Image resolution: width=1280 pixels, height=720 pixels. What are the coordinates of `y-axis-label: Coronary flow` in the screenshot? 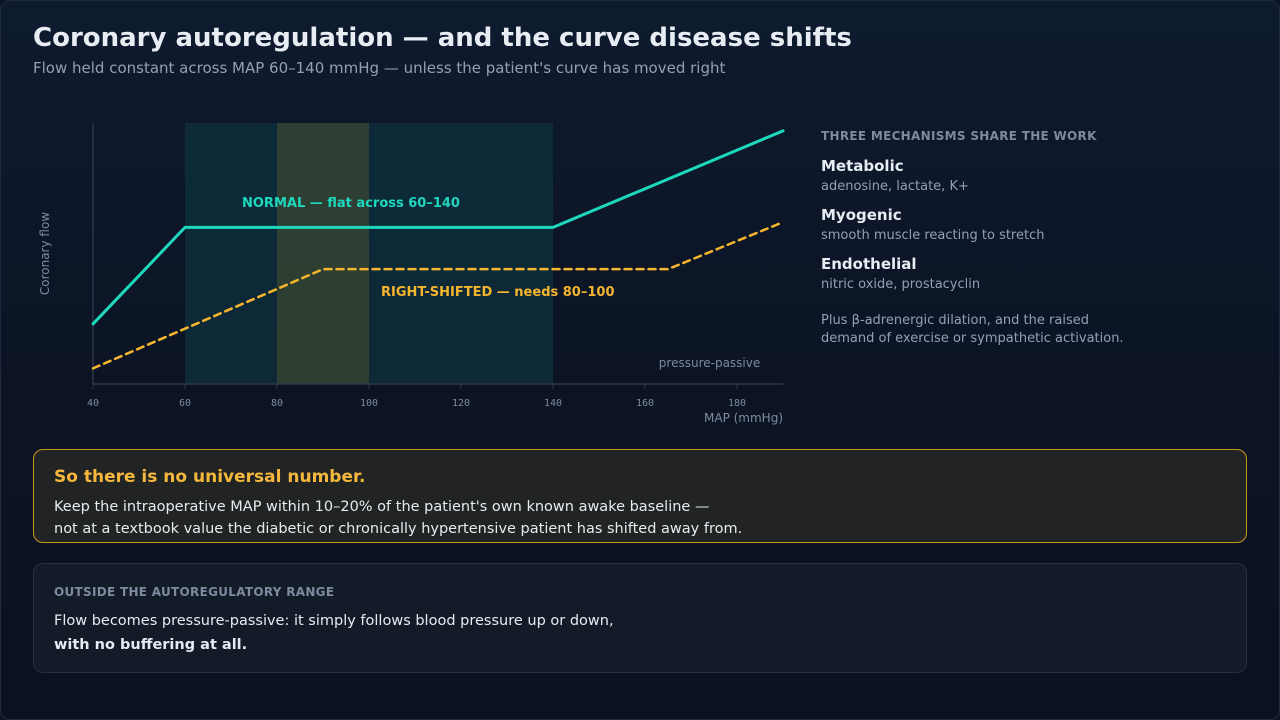 It's located at (45, 253).